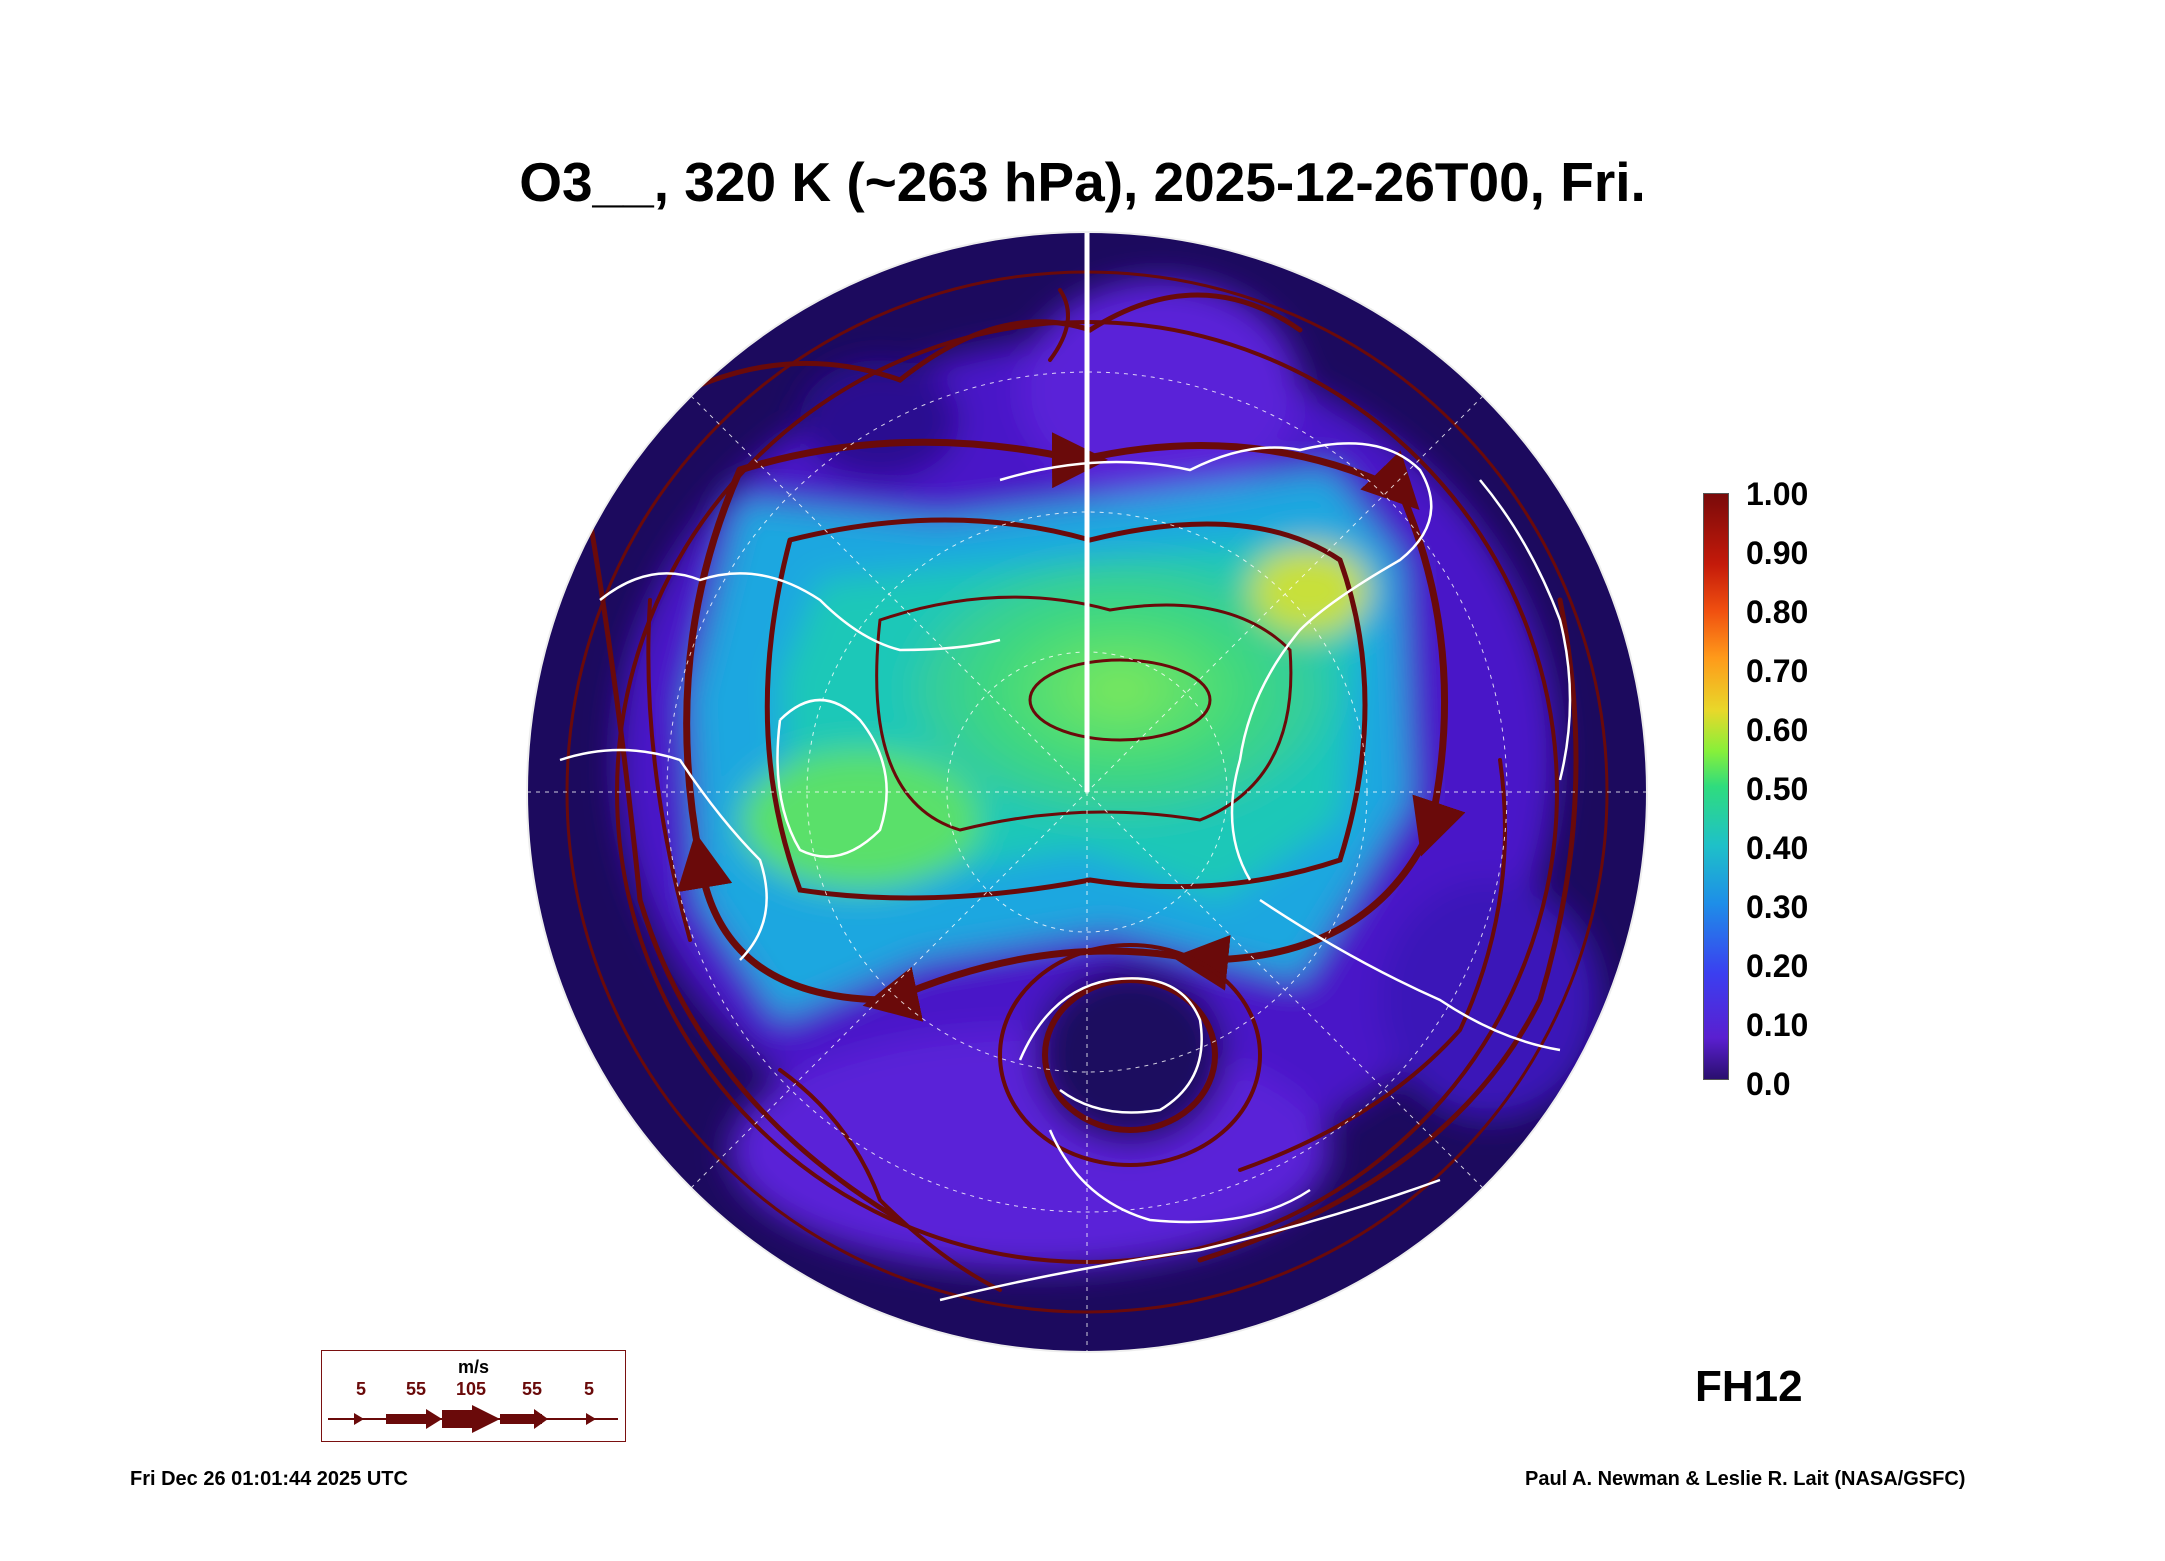 The width and height of the screenshot is (2165, 1561). I want to click on wind-speed-legend: m/s 5 55 105 55 5, so click(473, 1396).